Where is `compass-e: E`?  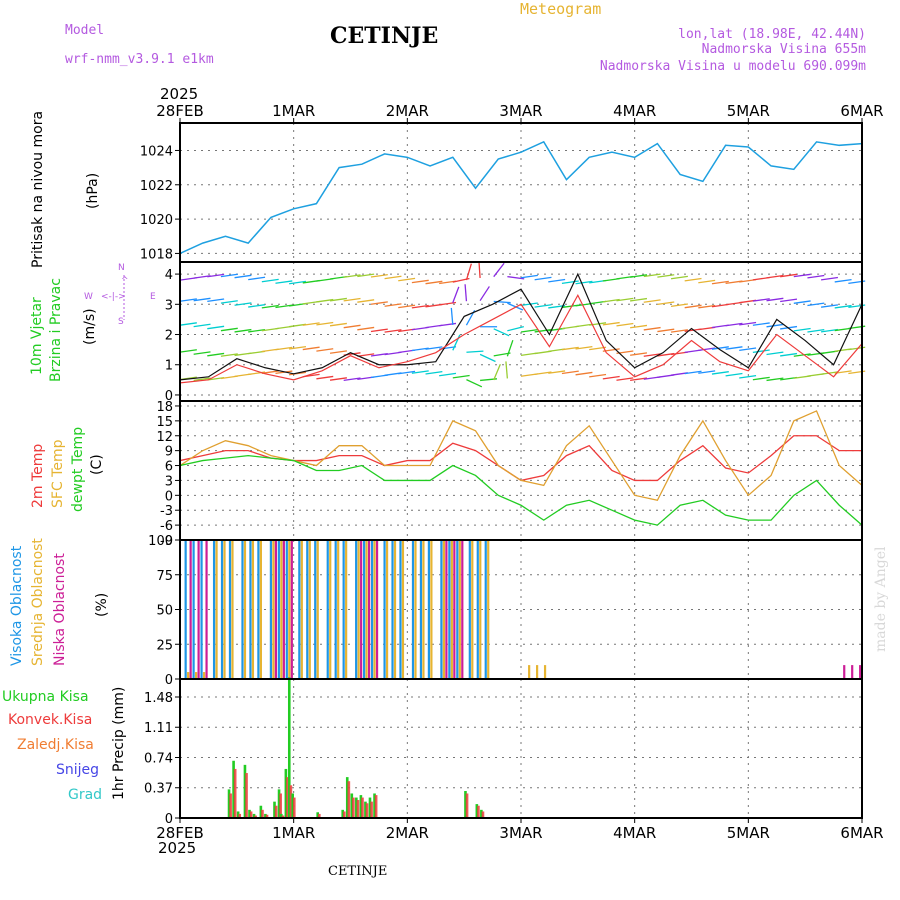
compass-e: E is located at coordinates (153, 297).